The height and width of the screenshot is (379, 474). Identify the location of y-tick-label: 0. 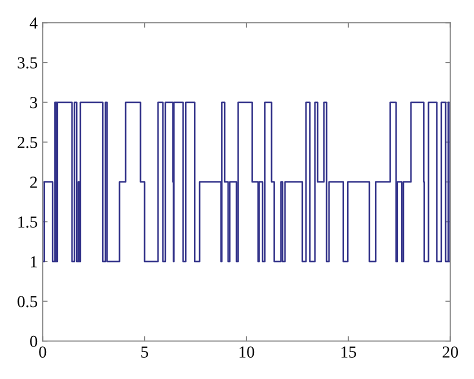
(34, 342).